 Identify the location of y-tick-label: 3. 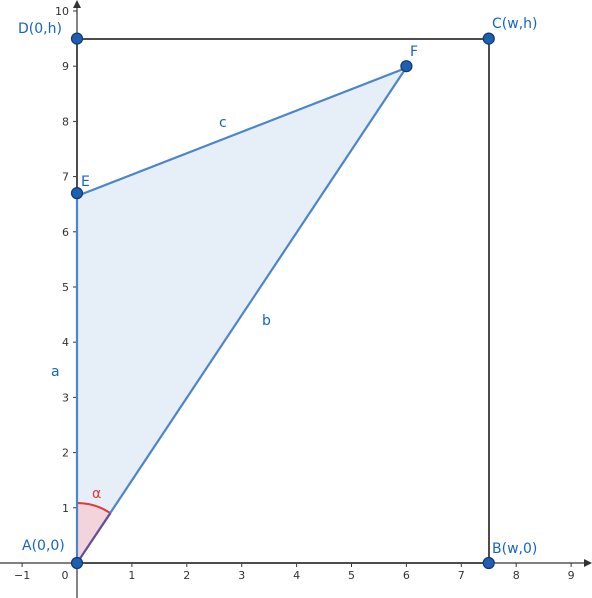
(65, 397).